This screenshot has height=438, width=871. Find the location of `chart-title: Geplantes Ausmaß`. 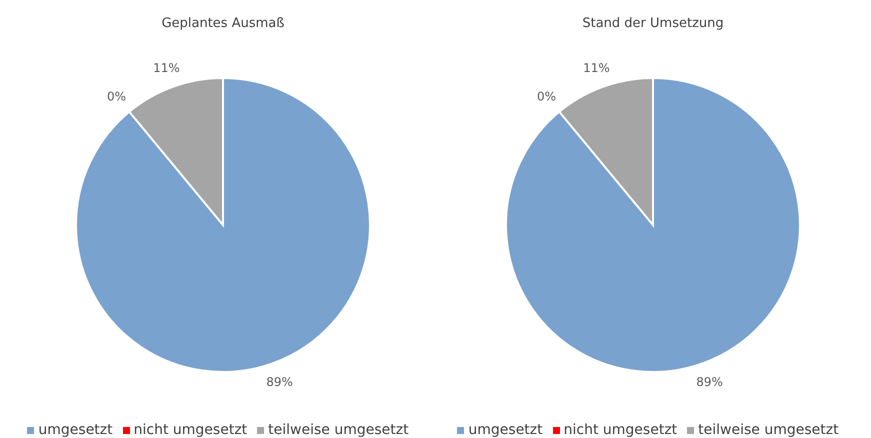

chart-title: Geplantes Ausmaß is located at coordinates (223, 23).